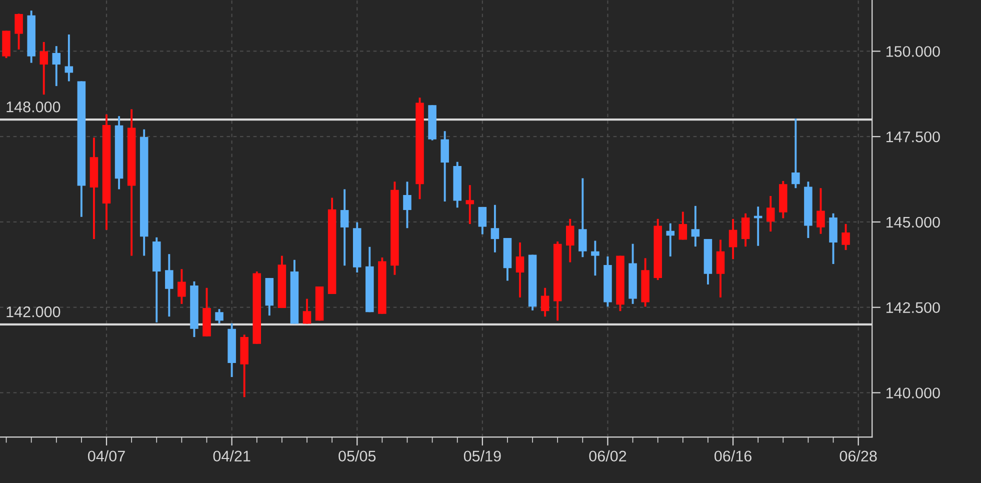 The width and height of the screenshot is (981, 483). I want to click on x-tick-label: 05/05, so click(357, 456).